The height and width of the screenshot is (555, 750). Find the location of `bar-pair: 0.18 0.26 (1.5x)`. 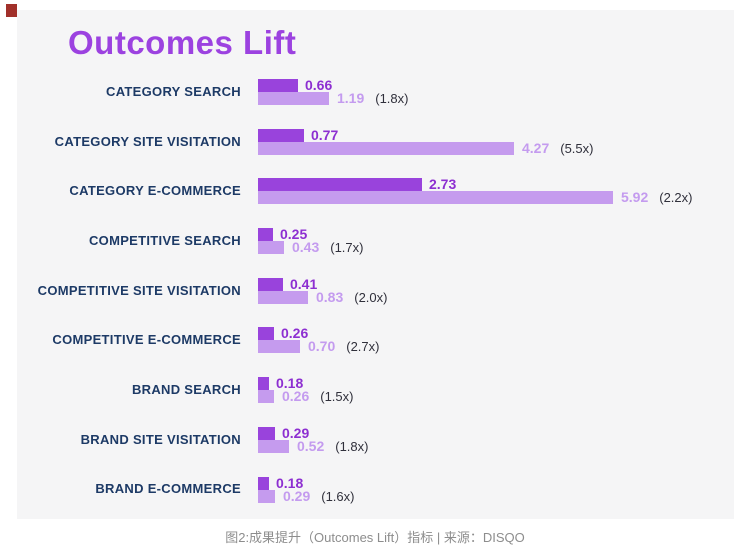

bar-pair: 0.18 0.26 (1.5x) is located at coordinates (496, 390).